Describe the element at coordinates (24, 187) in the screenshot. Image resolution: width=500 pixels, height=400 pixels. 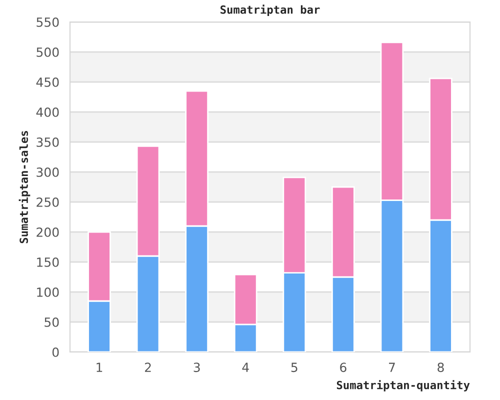
I see `y-axis-title: Sumatriptan-sales` at that location.